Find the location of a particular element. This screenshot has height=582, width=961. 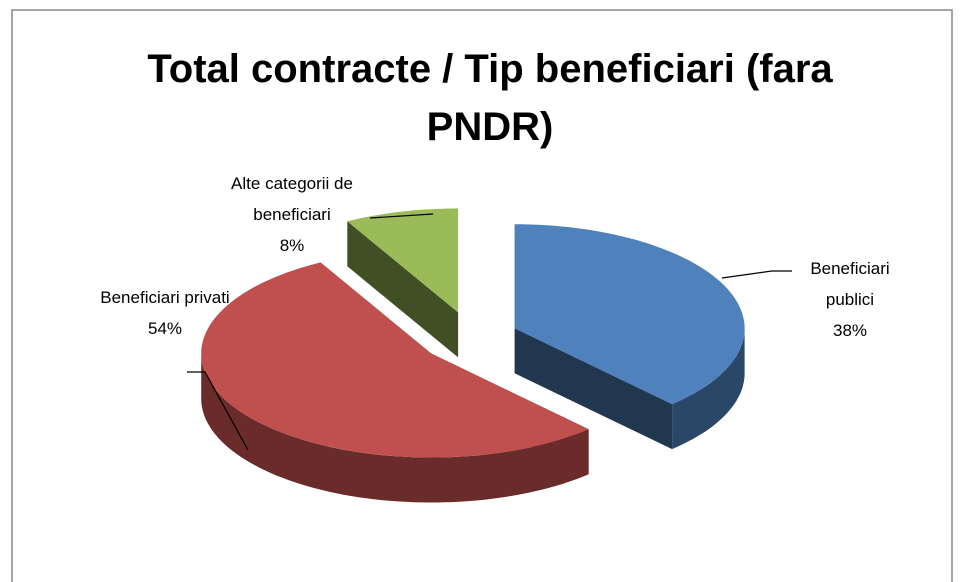

category-label: Beneficiari privati is located at coordinates (165, 297).